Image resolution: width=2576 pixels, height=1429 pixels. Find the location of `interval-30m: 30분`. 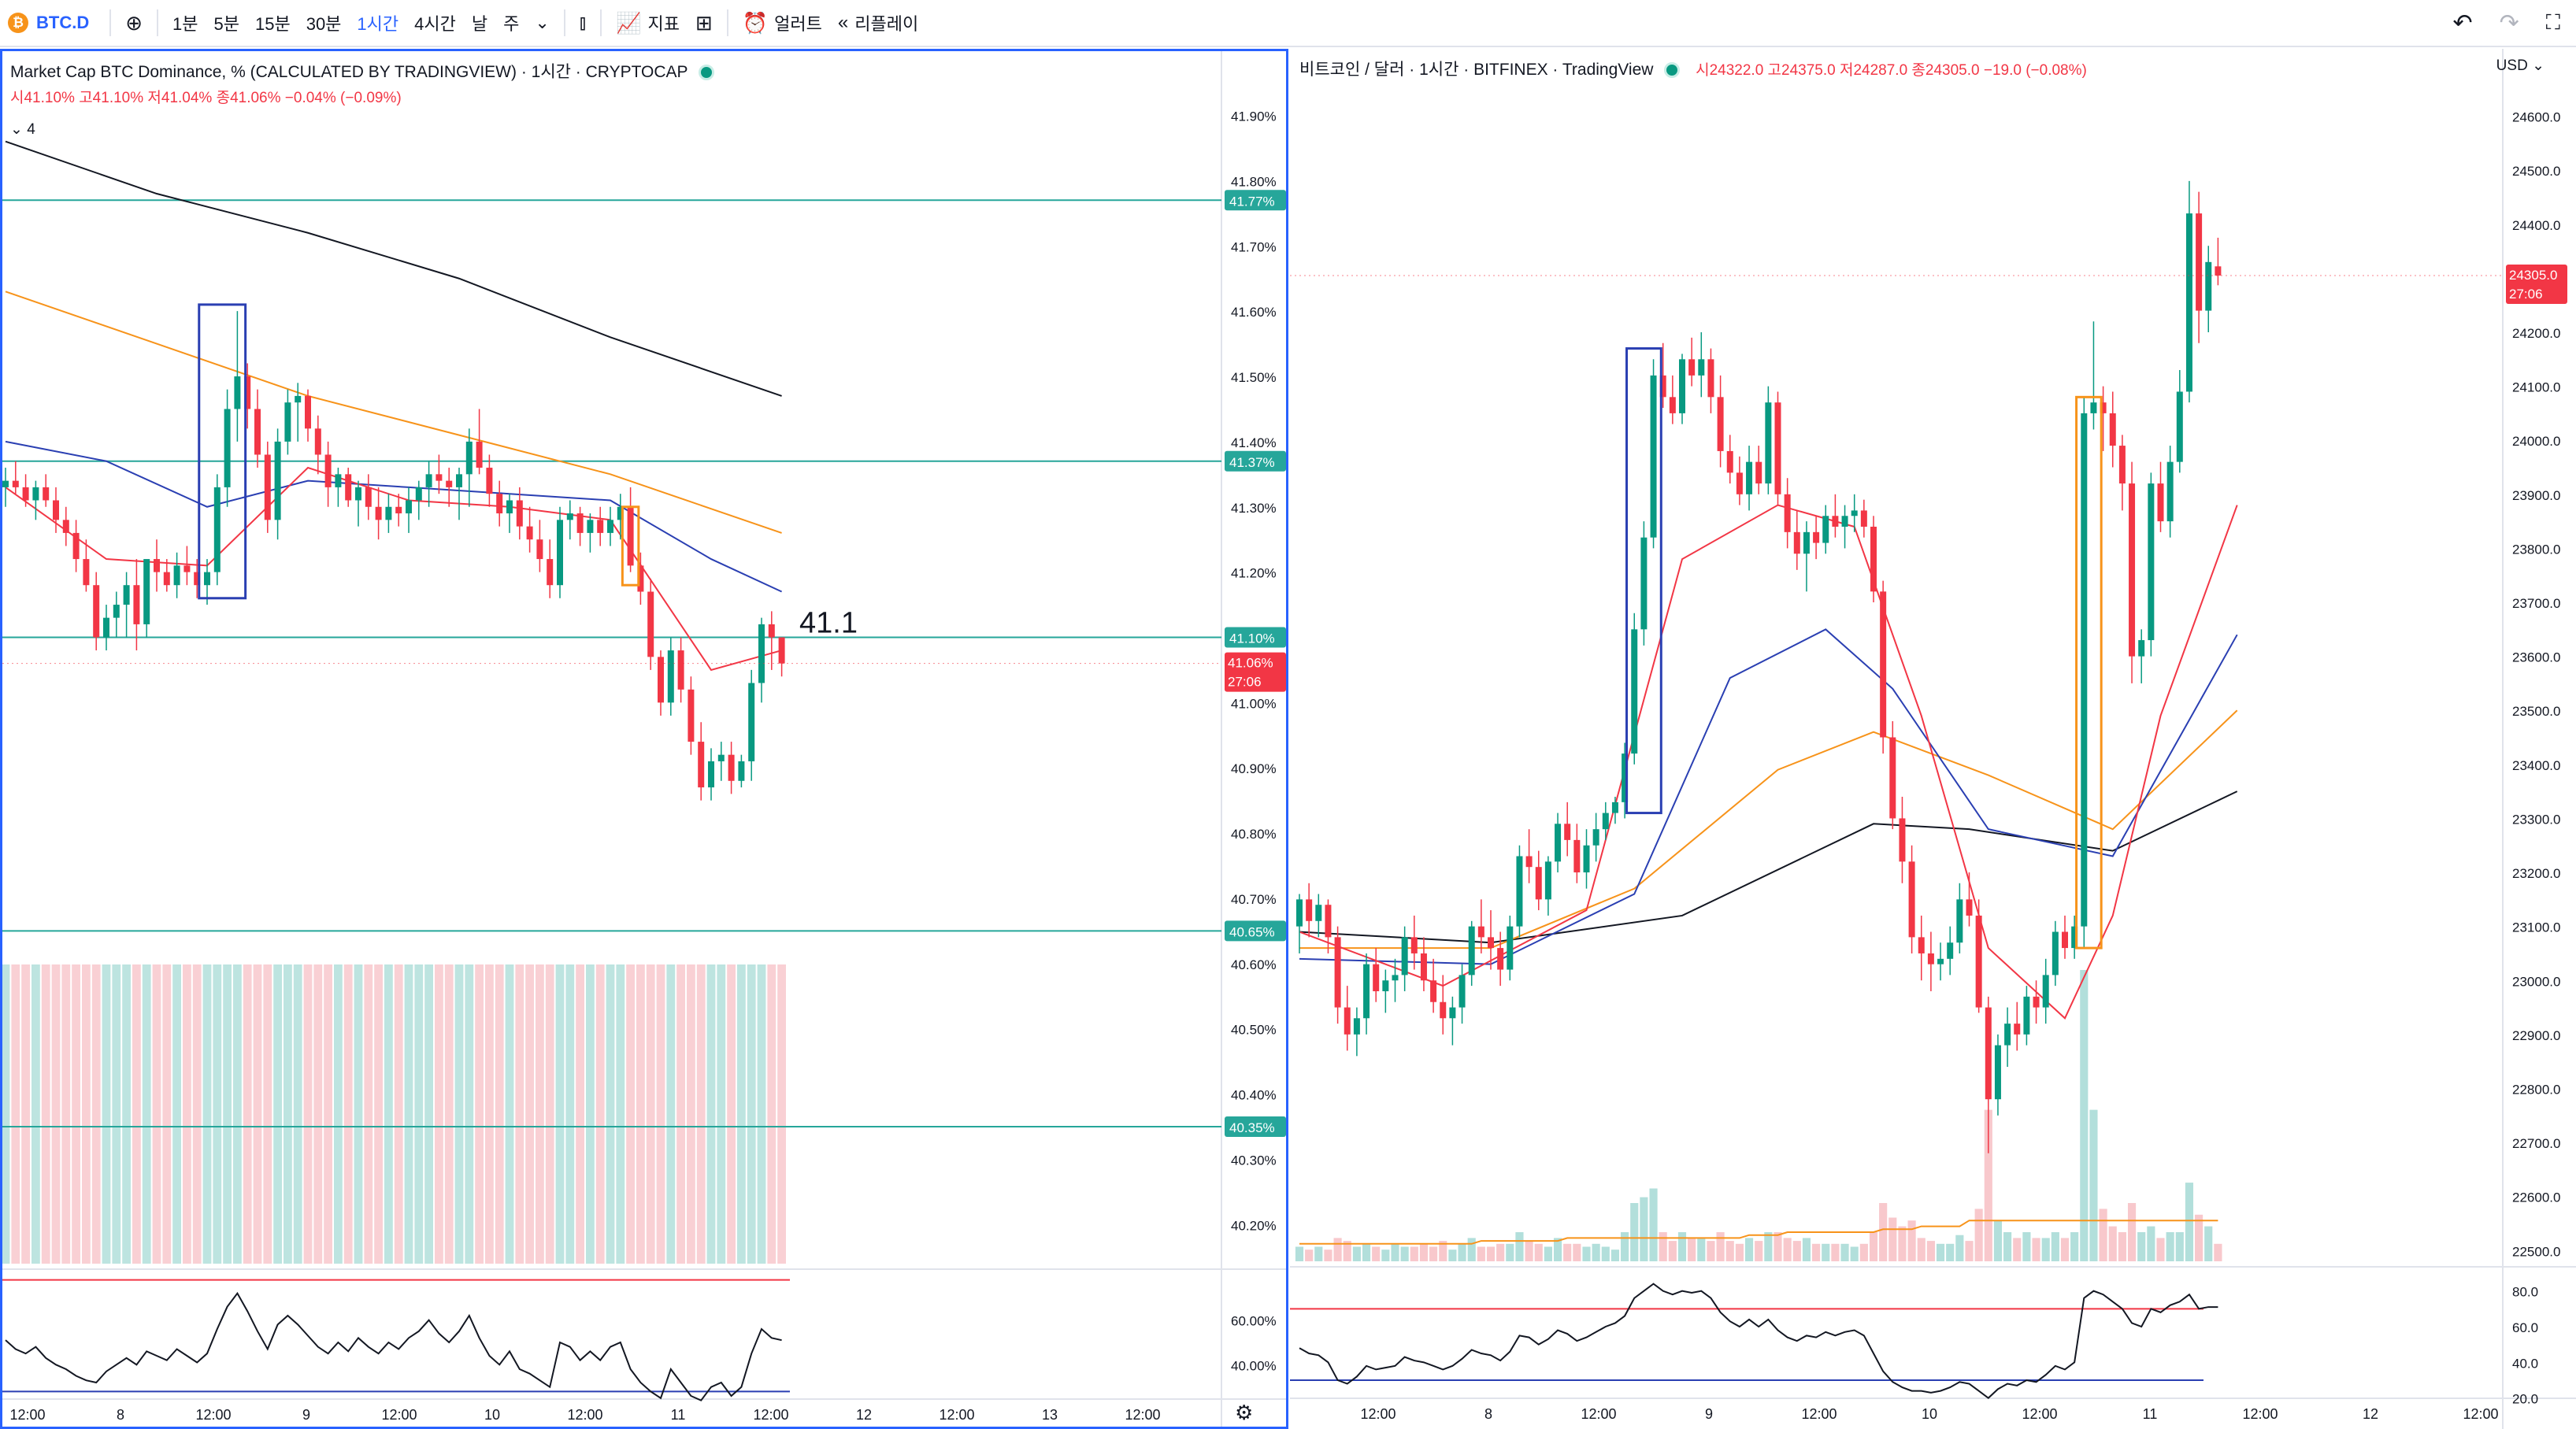

interval-30m: 30분 is located at coordinates (324, 24).